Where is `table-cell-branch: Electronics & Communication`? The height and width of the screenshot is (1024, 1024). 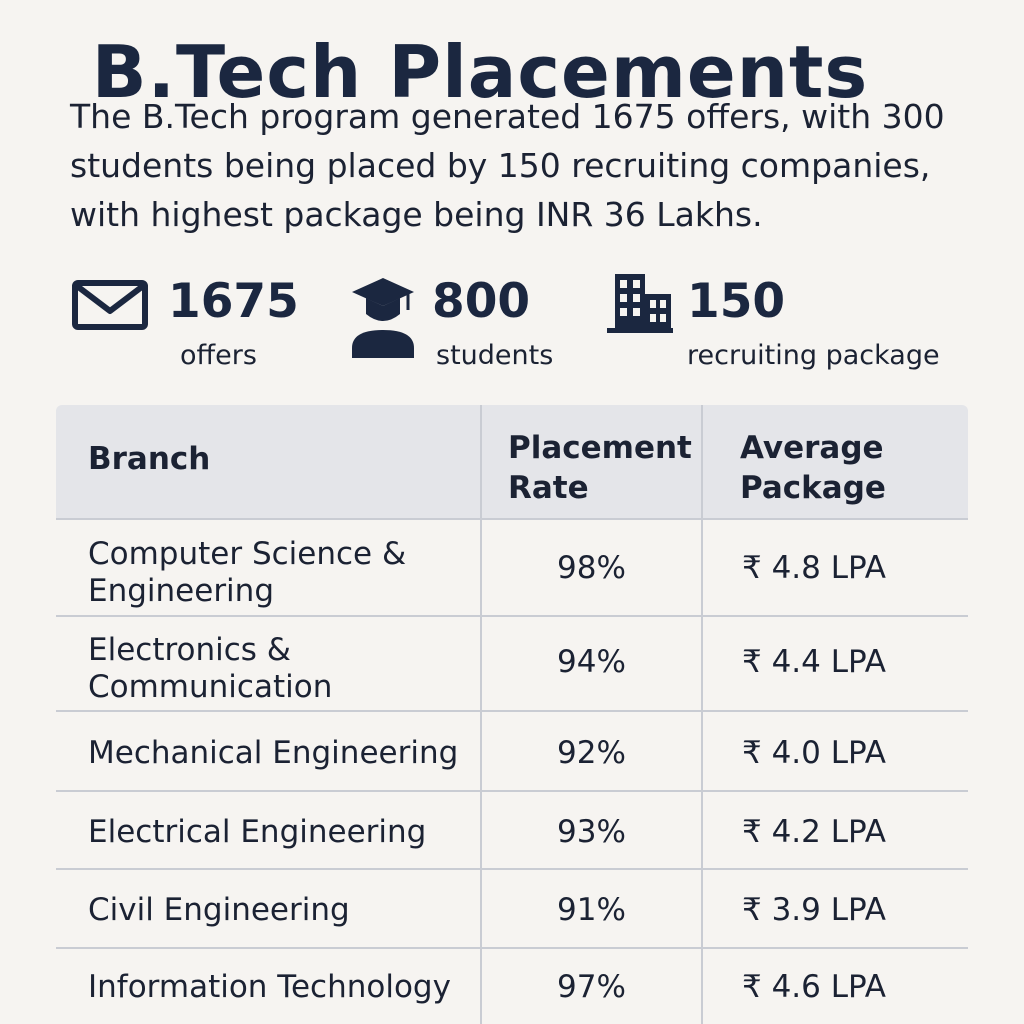
table-cell-branch: Electronics & Communication is located at coordinates (210, 668).